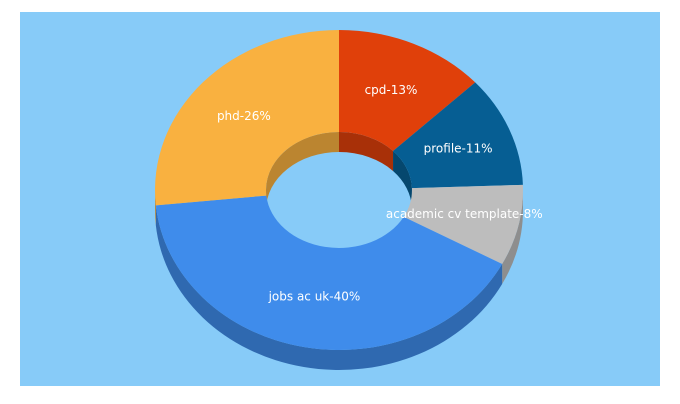 The height and width of the screenshot is (404, 680). What do you see at coordinates (314, 296) in the screenshot?
I see `slice-label: jobs ac uk-40%` at bounding box center [314, 296].